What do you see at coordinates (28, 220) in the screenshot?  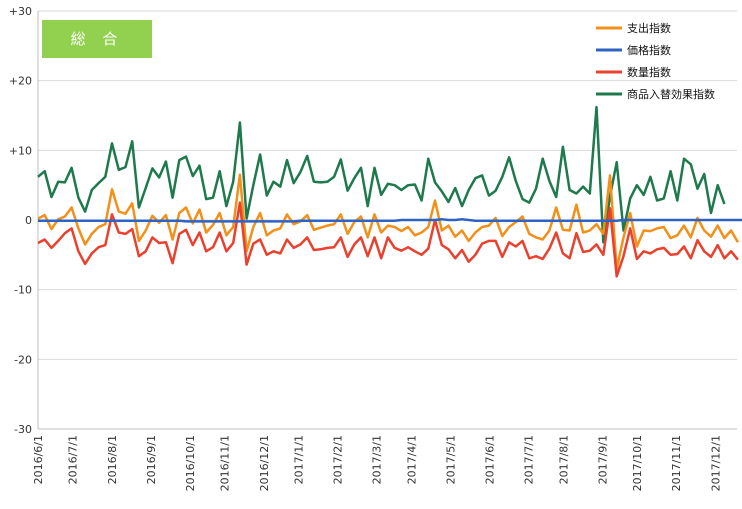 I see `y-tick-label: 0` at bounding box center [28, 220].